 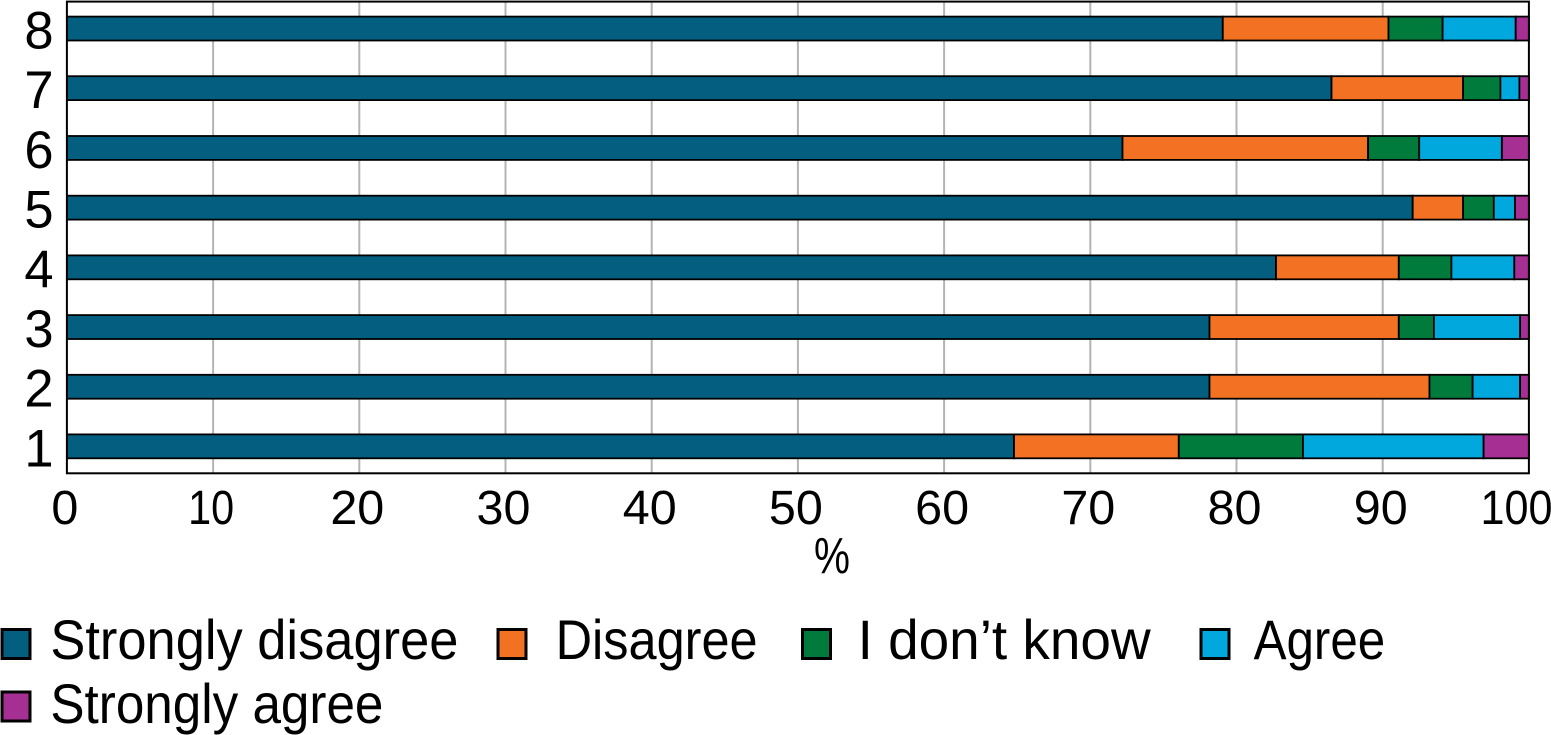 I want to click on svg-text: 80, so click(x=1235, y=508).